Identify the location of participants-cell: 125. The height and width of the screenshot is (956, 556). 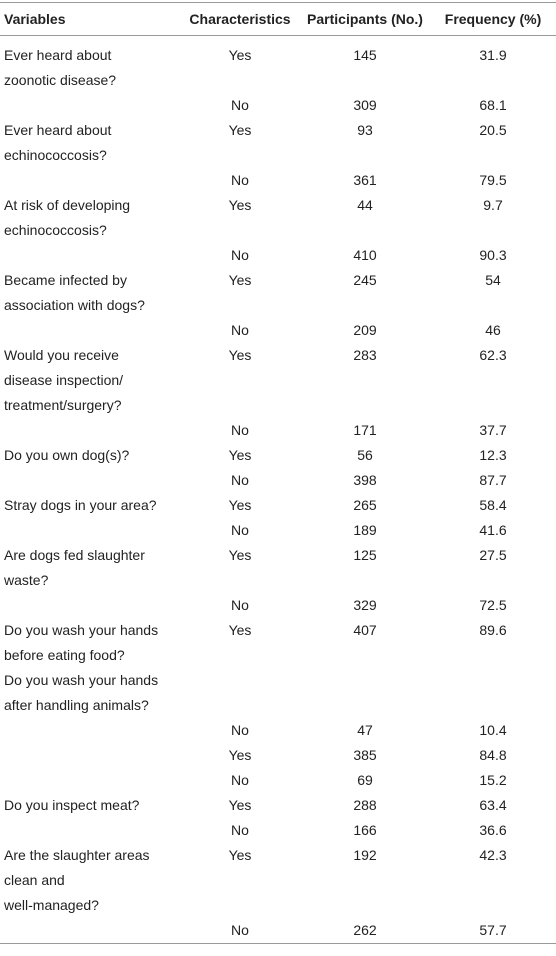
(365, 555).